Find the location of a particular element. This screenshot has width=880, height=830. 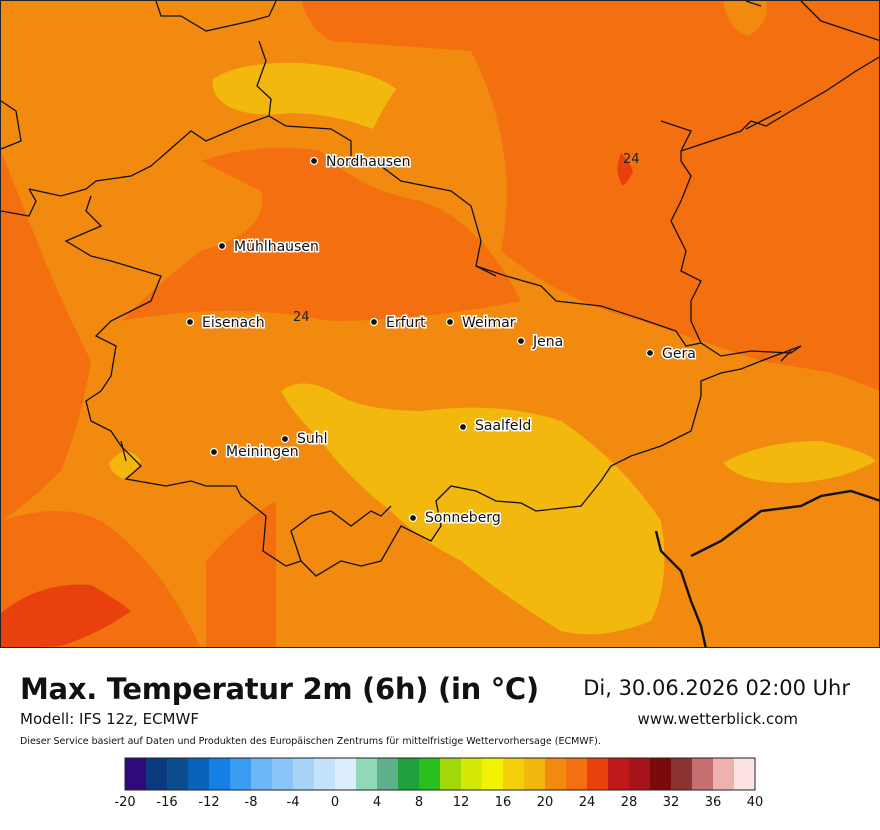

legend-tick-label: -16 is located at coordinates (166, 802).